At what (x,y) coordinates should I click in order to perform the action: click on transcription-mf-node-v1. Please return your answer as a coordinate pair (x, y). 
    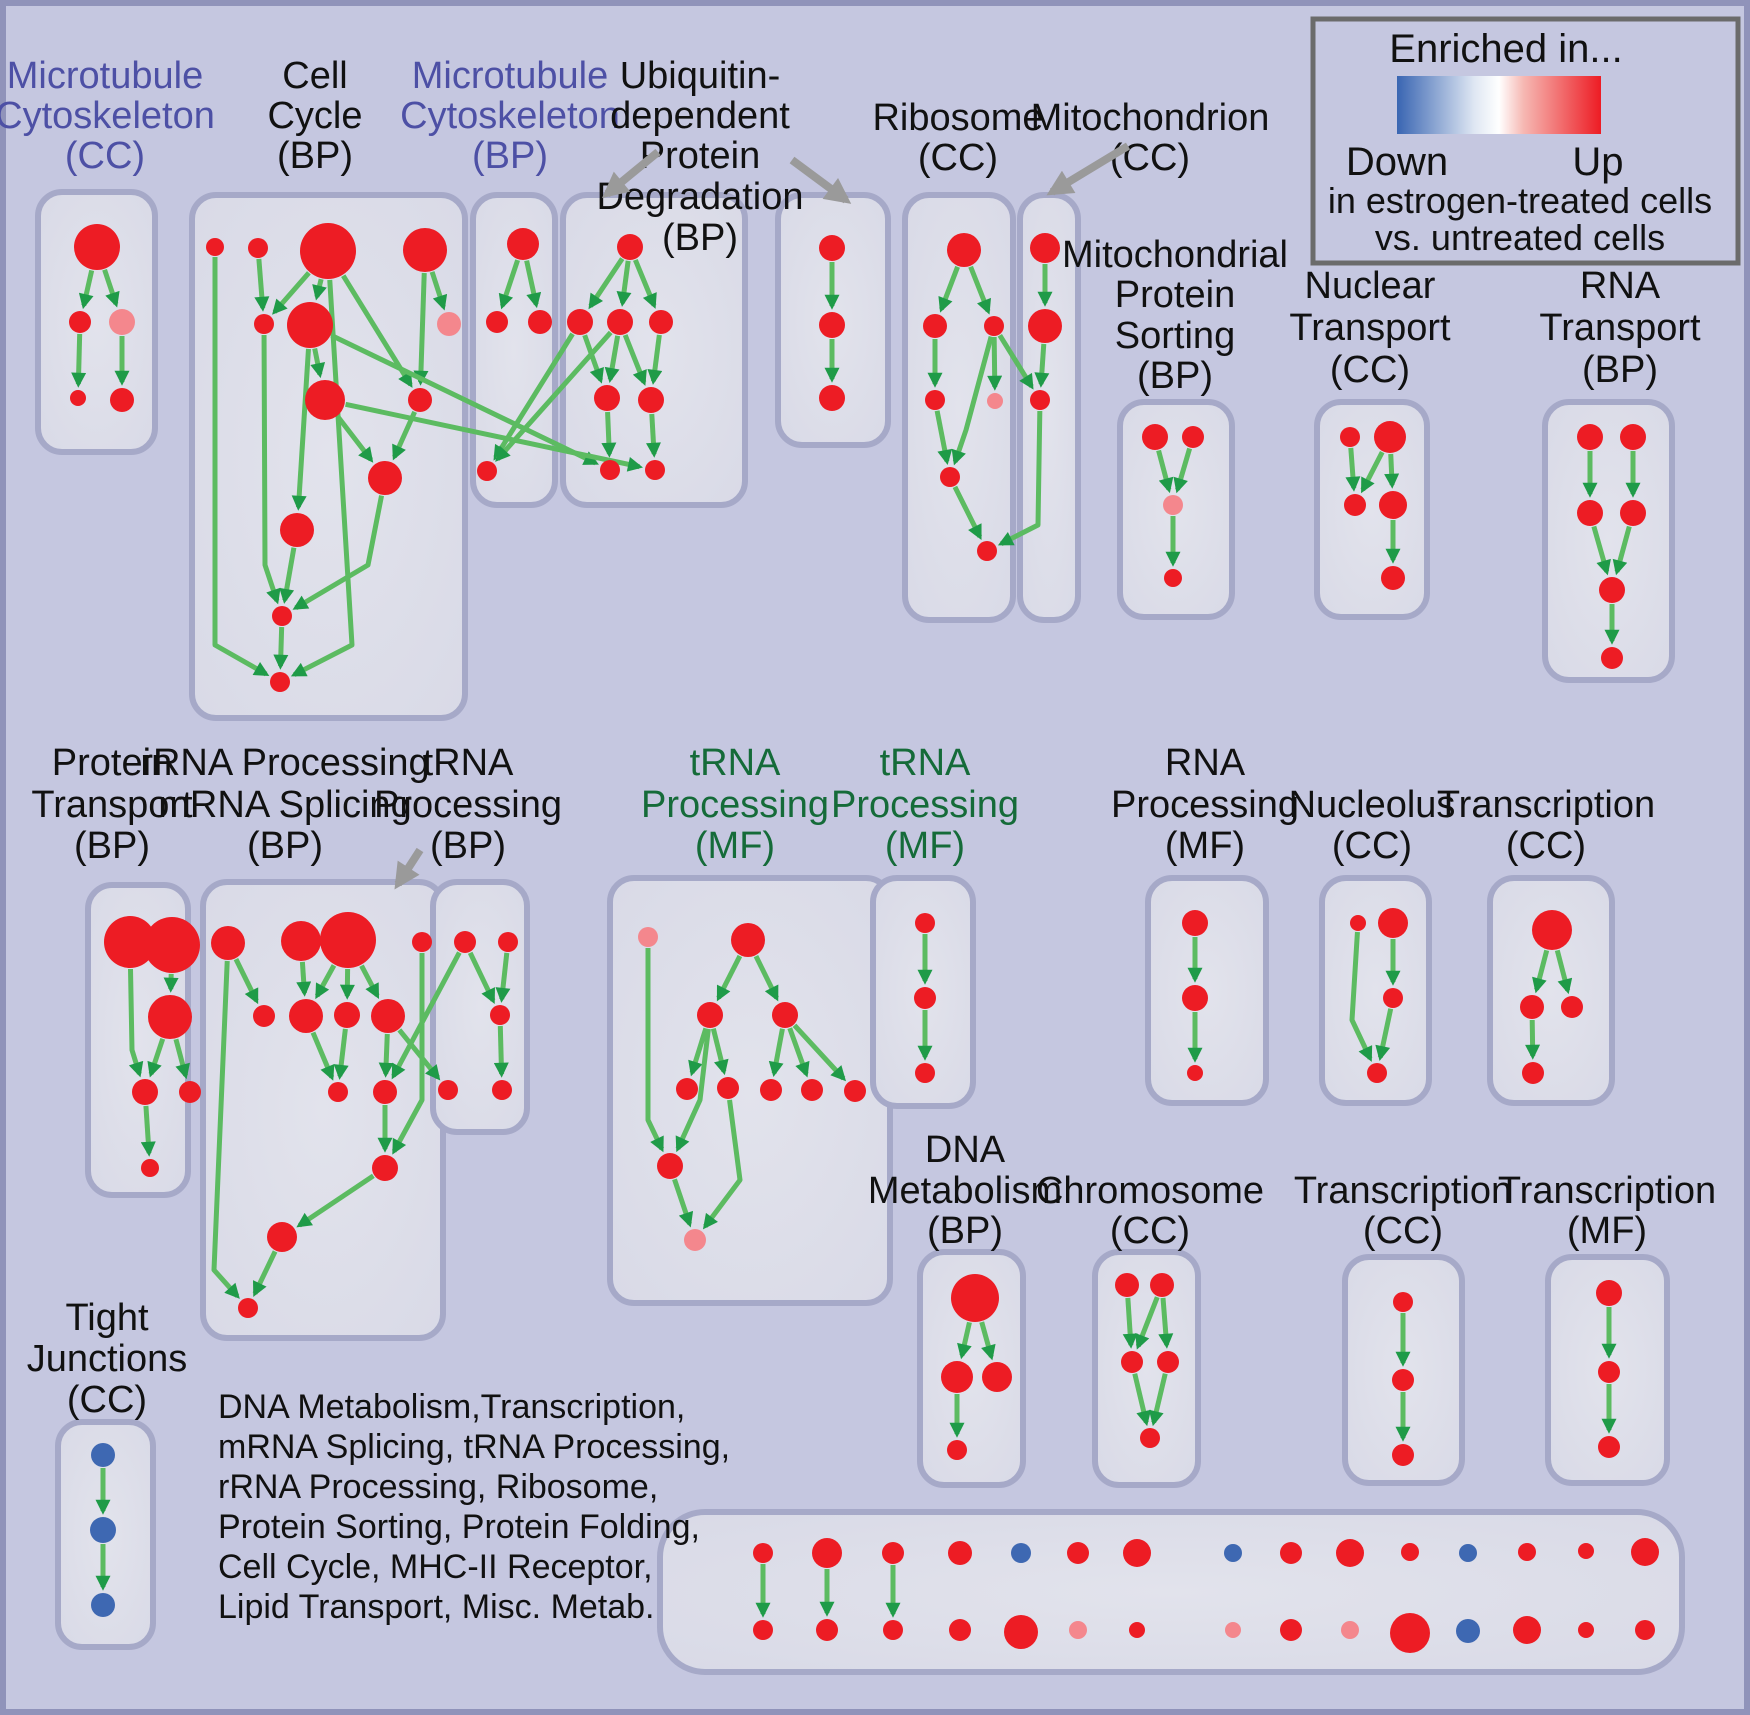
    Looking at the image, I should click on (1609, 1293).